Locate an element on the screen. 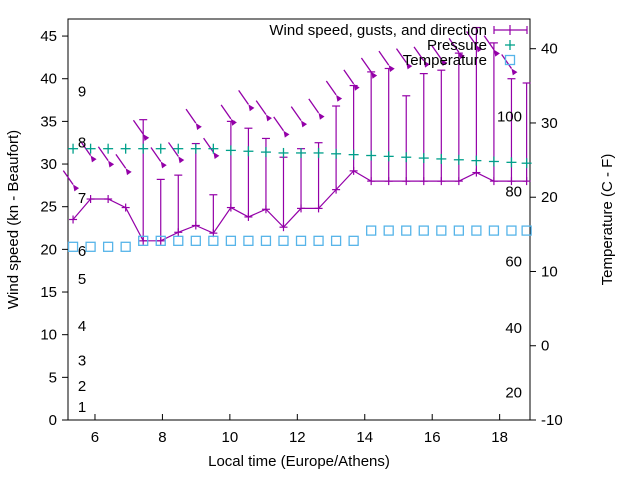 Image resolution: width=640 pixels, height=480 pixels. y-tick-label: 40 is located at coordinates (48, 79).